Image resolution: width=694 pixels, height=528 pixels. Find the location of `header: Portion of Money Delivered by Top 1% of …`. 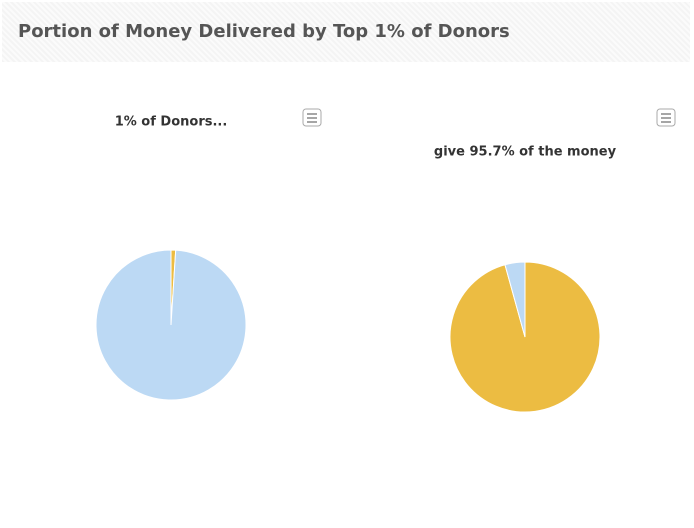

header: Portion of Money Delivered by Top 1% of … is located at coordinates (346, 32).